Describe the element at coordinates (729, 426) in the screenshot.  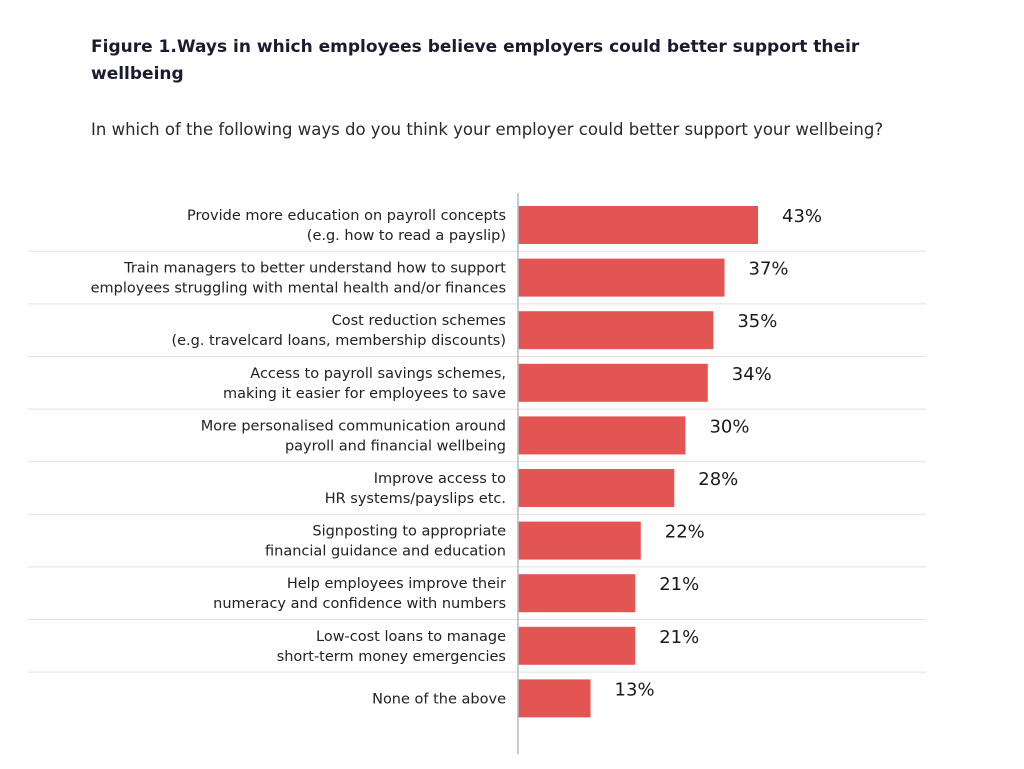
I see `value-label: 30%` at that location.